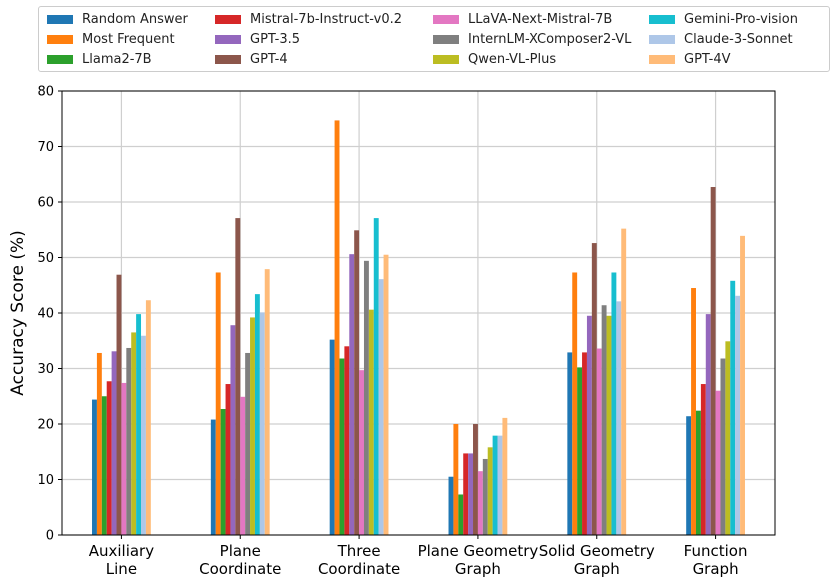  Describe the element at coordinates (45, 314) in the screenshot. I see `y-tick-label: 40` at that location.